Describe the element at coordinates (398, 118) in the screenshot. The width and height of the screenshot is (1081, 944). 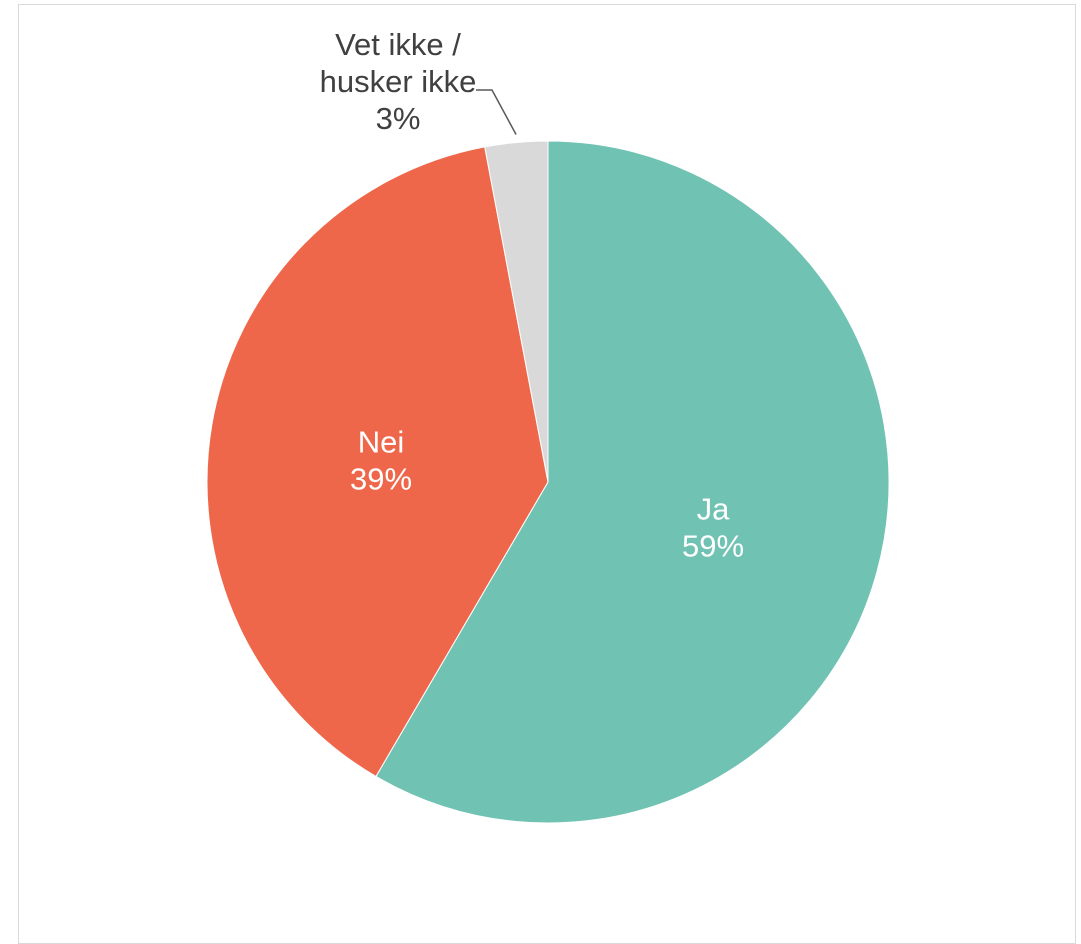
I see `data-label-value: 3%` at that location.